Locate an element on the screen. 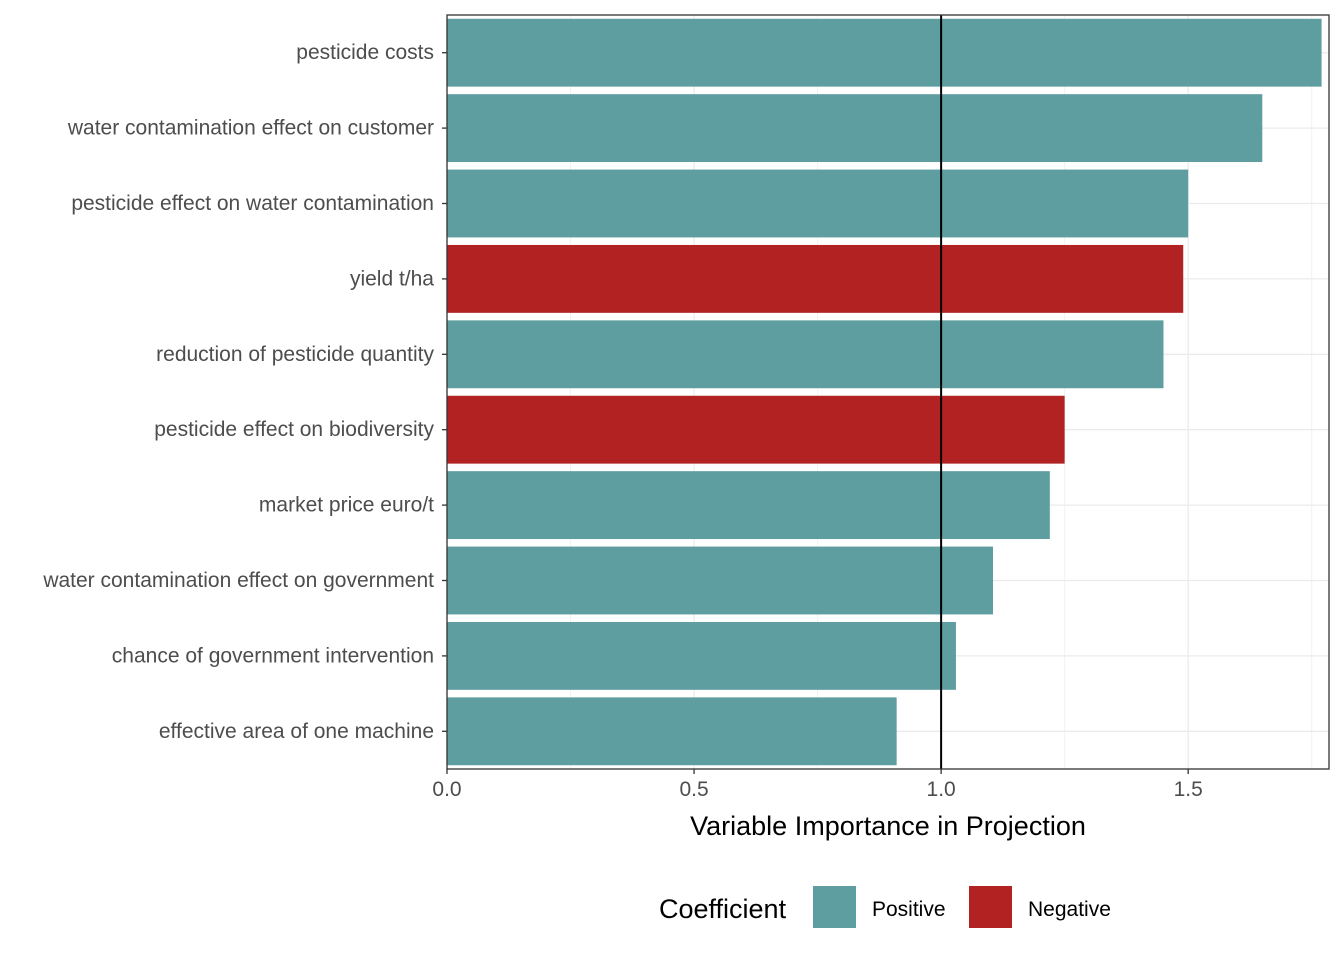 The height and width of the screenshot is (960, 1344). y-tick-label: chance of government intervention is located at coordinates (273, 655).